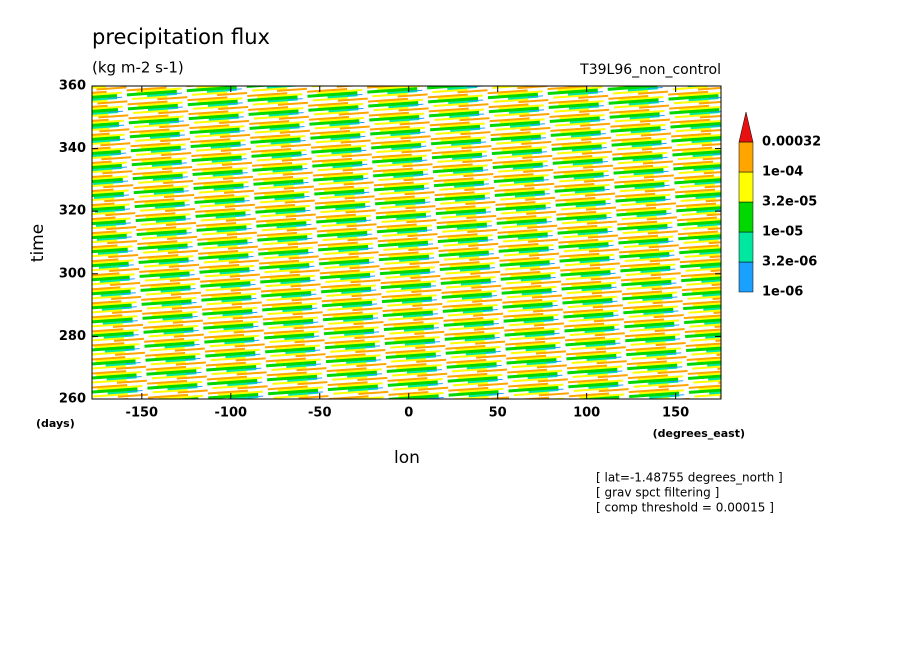  Describe the element at coordinates (72, 399) in the screenshot. I see `y-tick-label: 260` at that location.